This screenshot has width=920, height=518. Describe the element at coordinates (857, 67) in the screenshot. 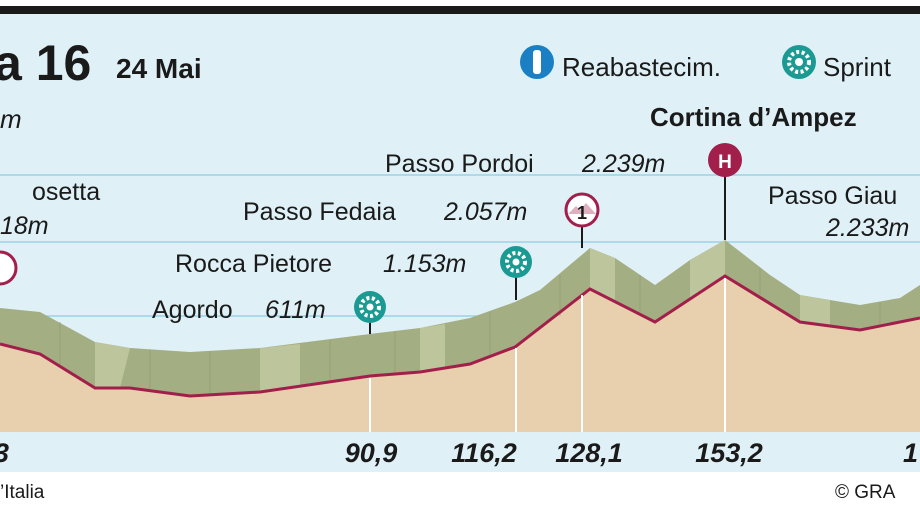

I see `legend-label-sprint: Sprint` at that location.